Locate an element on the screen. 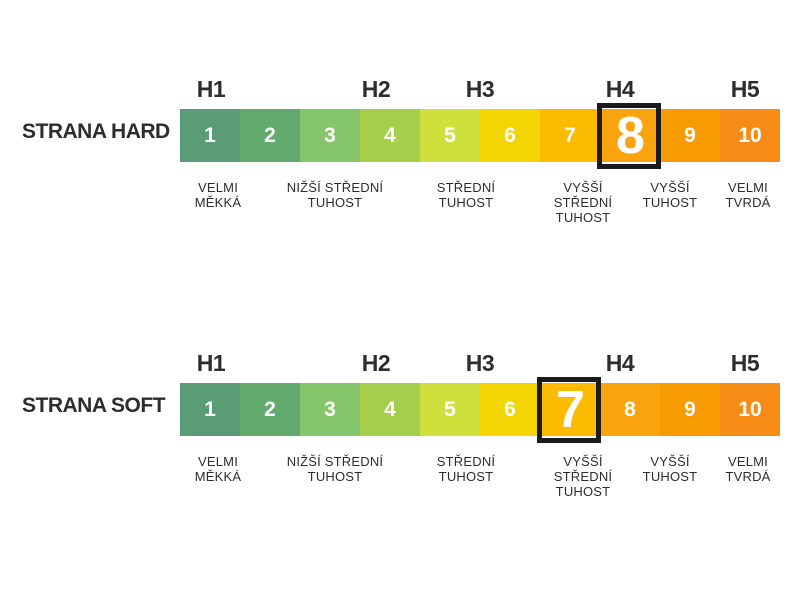 The image size is (800, 600). selected-segment-number: 7 is located at coordinates (570, 409).